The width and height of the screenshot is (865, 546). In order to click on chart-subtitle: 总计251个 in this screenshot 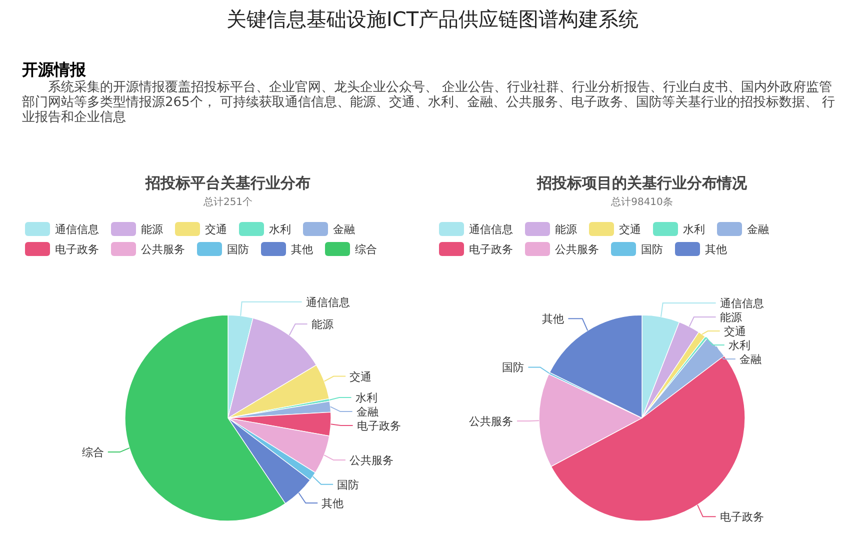, I will do `click(227, 202)`.